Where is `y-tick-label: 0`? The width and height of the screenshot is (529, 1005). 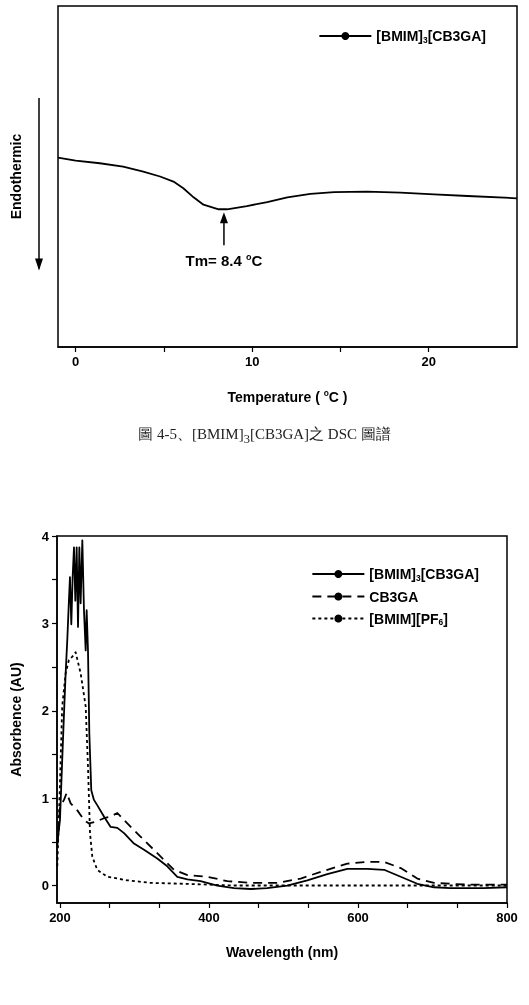
y-tick-label: 0 is located at coordinates (45, 886).